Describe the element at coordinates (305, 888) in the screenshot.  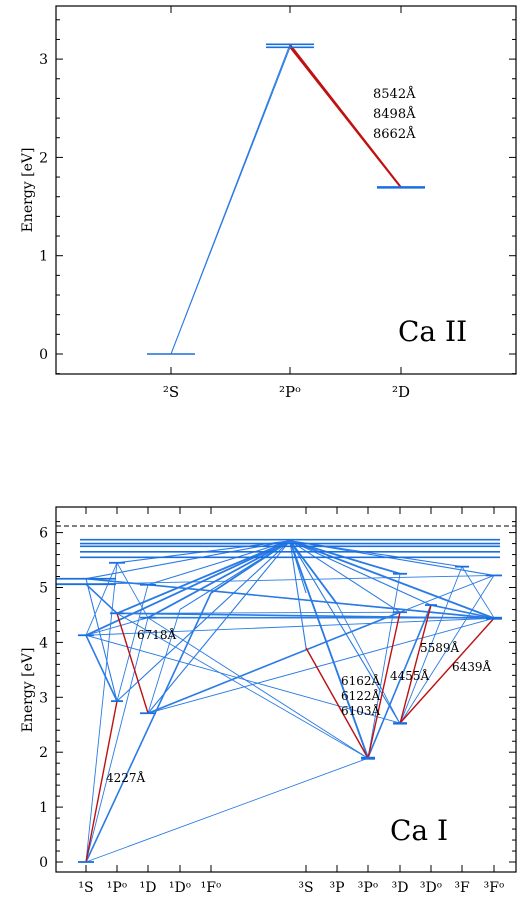
I see `cai-term-label: ³S` at that location.